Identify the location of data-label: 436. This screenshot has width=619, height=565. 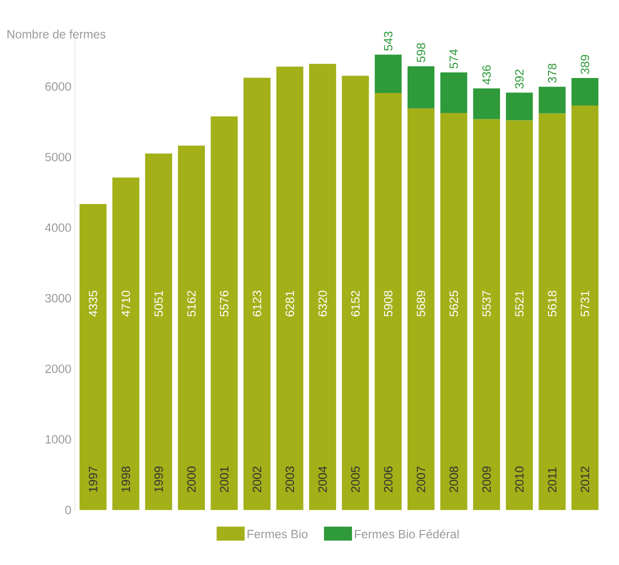
(486, 75).